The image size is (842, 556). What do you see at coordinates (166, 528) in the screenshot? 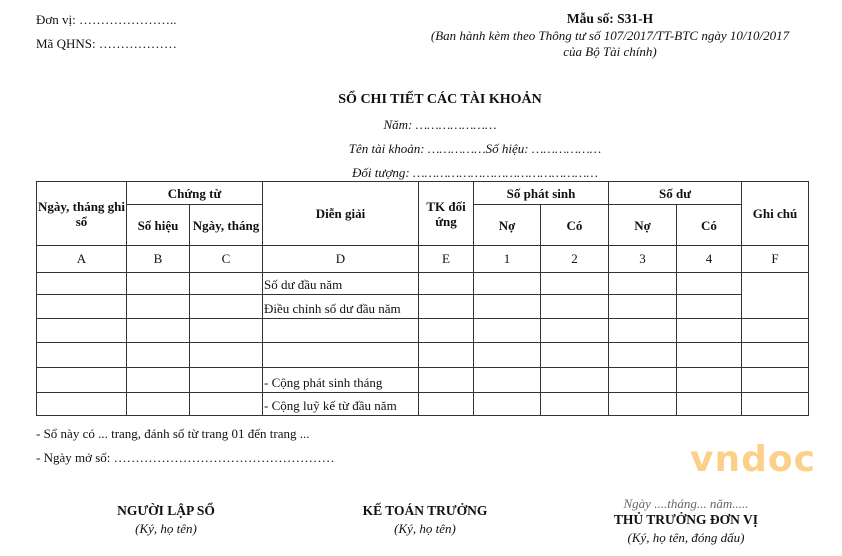
I see `preparer-subtitle: (Ký, họ tên)` at bounding box center [166, 528].